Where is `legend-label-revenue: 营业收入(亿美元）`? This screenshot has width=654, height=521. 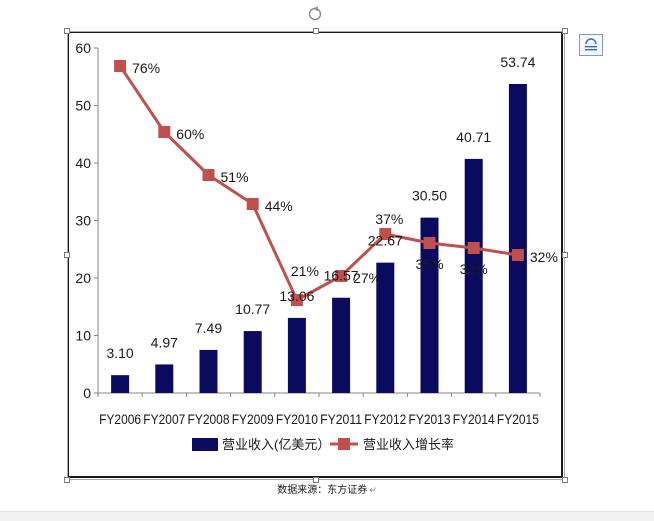
legend-label-revenue: 营业收入(亿美元） is located at coordinates (276, 444).